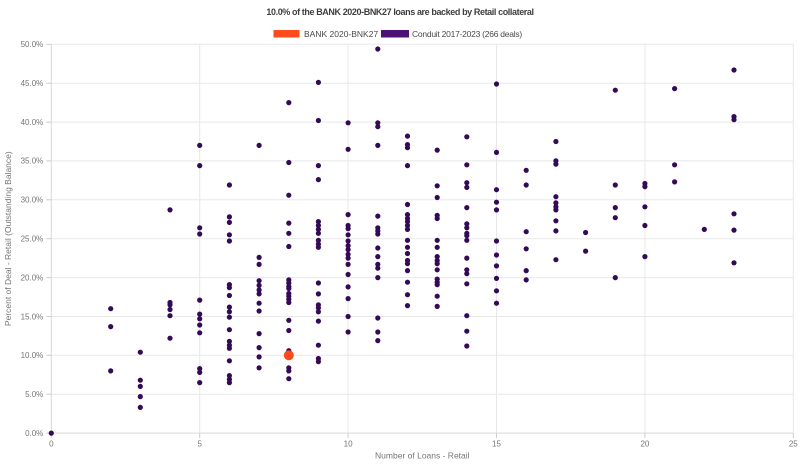 This screenshot has height=472, width=800. What do you see at coordinates (467, 34) in the screenshot?
I see `svg-text: Conduit 2017-2023 (266 deals)` at bounding box center [467, 34].